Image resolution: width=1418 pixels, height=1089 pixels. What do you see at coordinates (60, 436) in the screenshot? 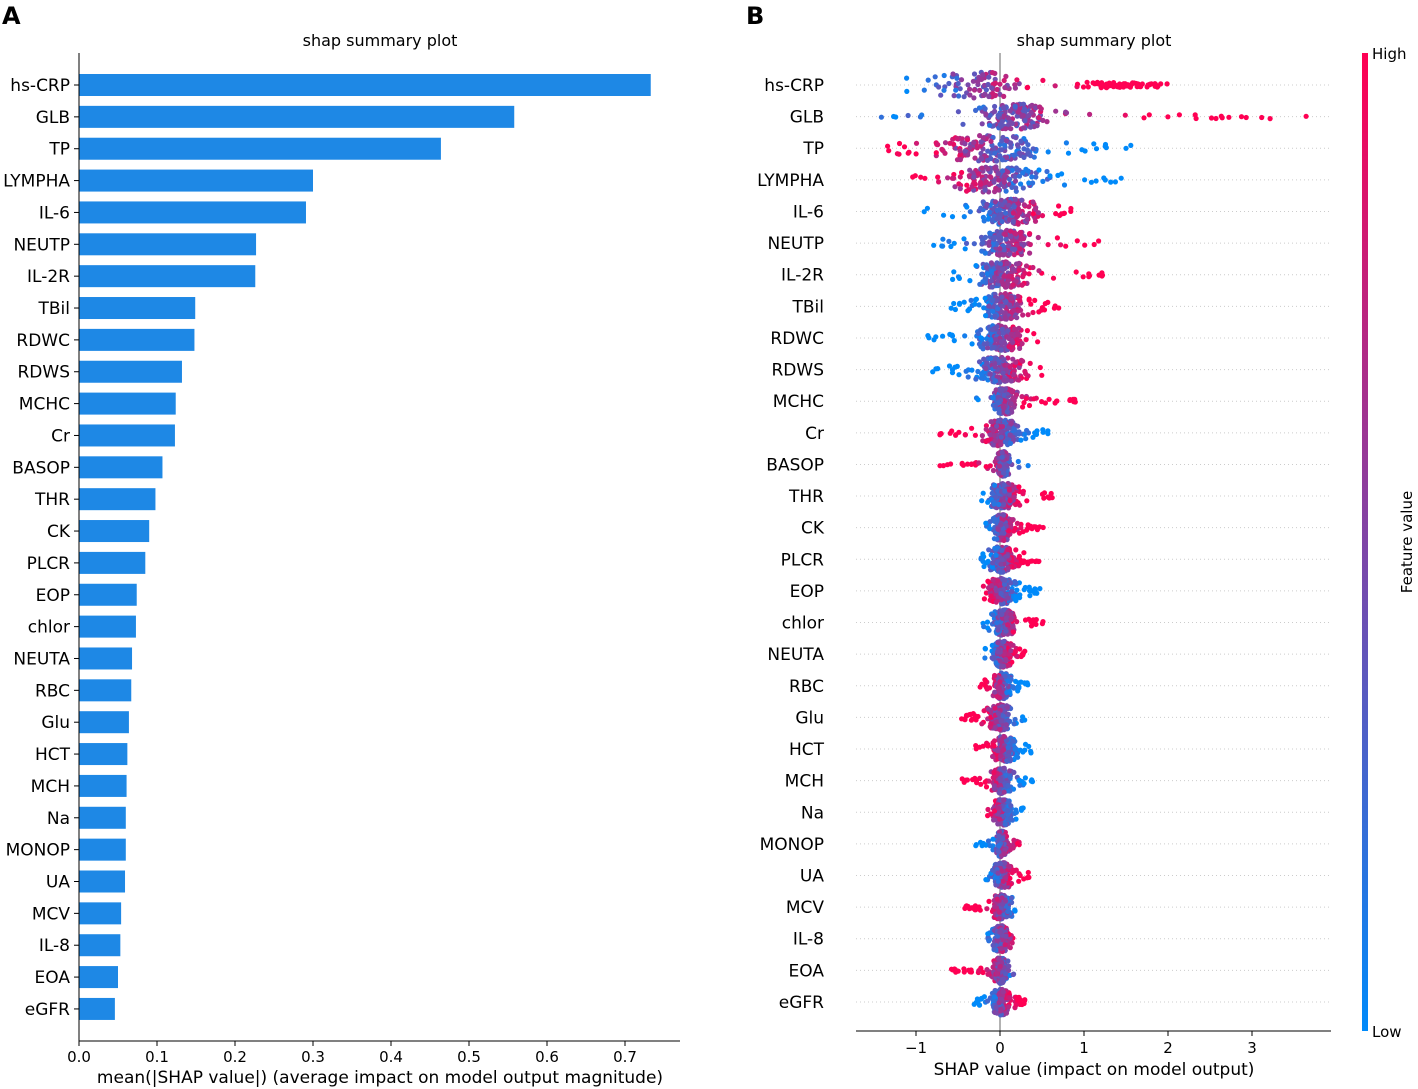
I see `y-tick-label: Cr` at bounding box center [60, 436].